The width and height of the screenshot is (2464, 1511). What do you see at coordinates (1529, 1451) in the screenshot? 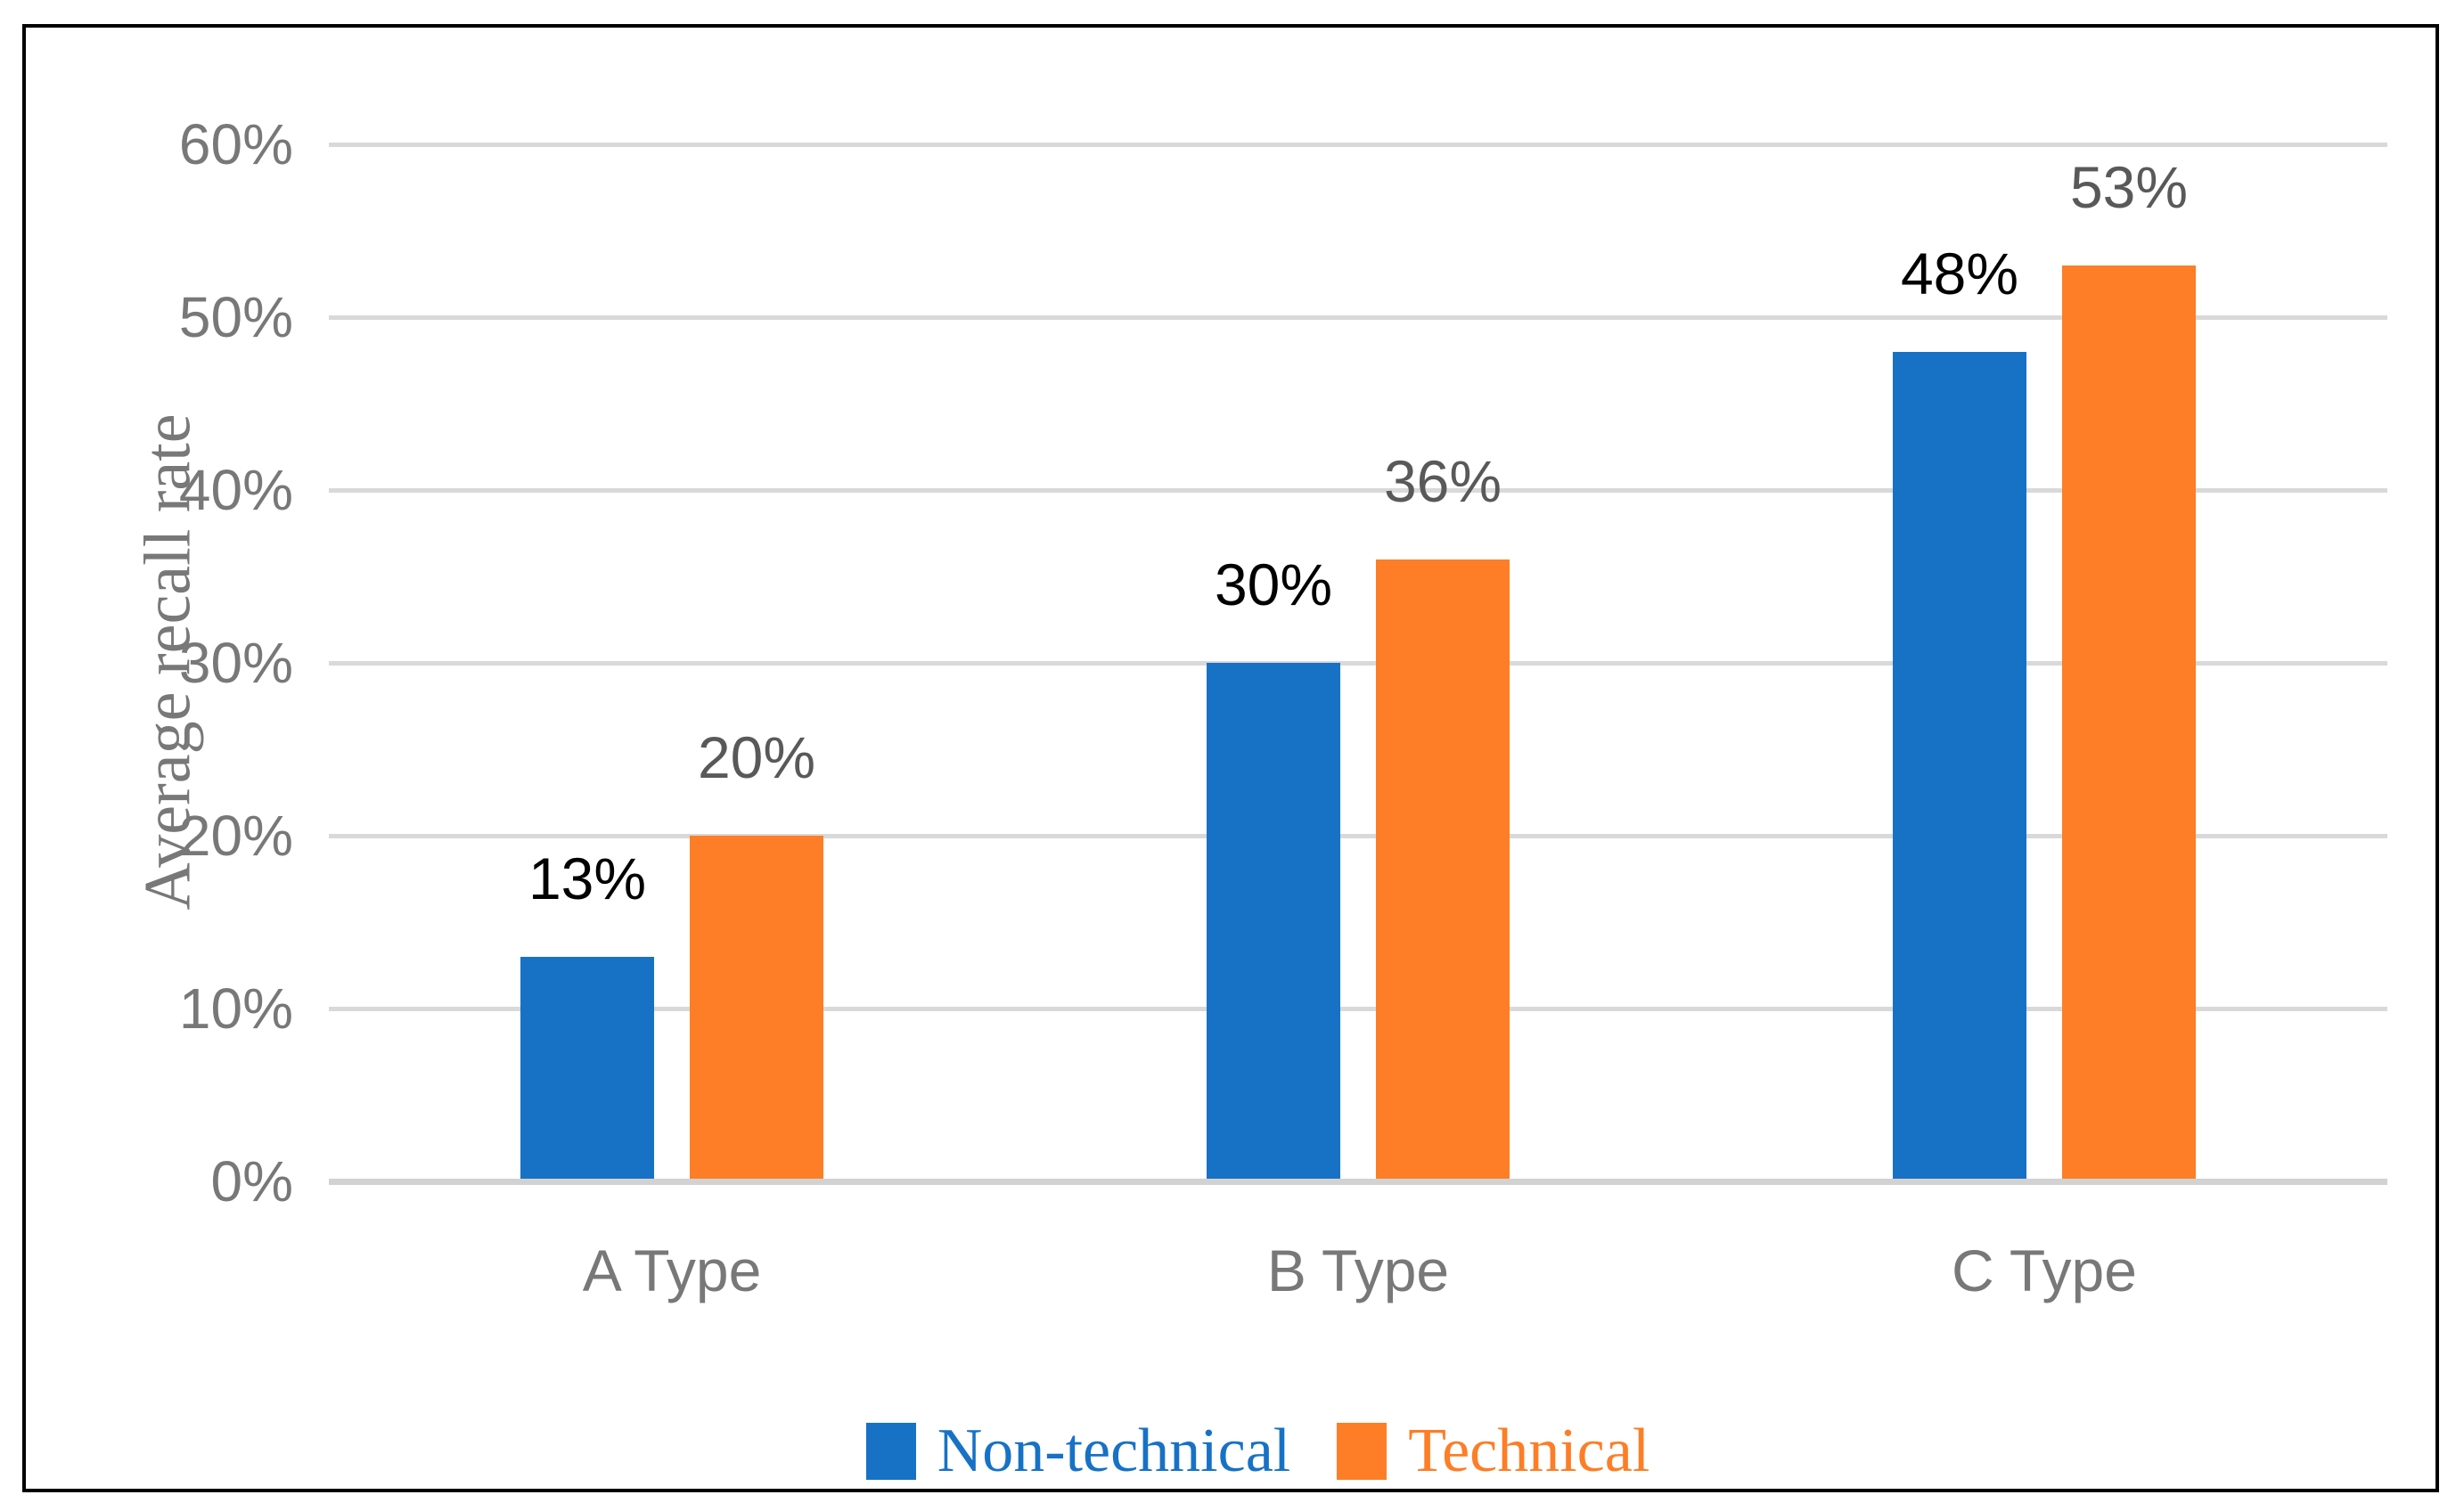
I see `legend-label-technical: Technical` at bounding box center [1529, 1451].